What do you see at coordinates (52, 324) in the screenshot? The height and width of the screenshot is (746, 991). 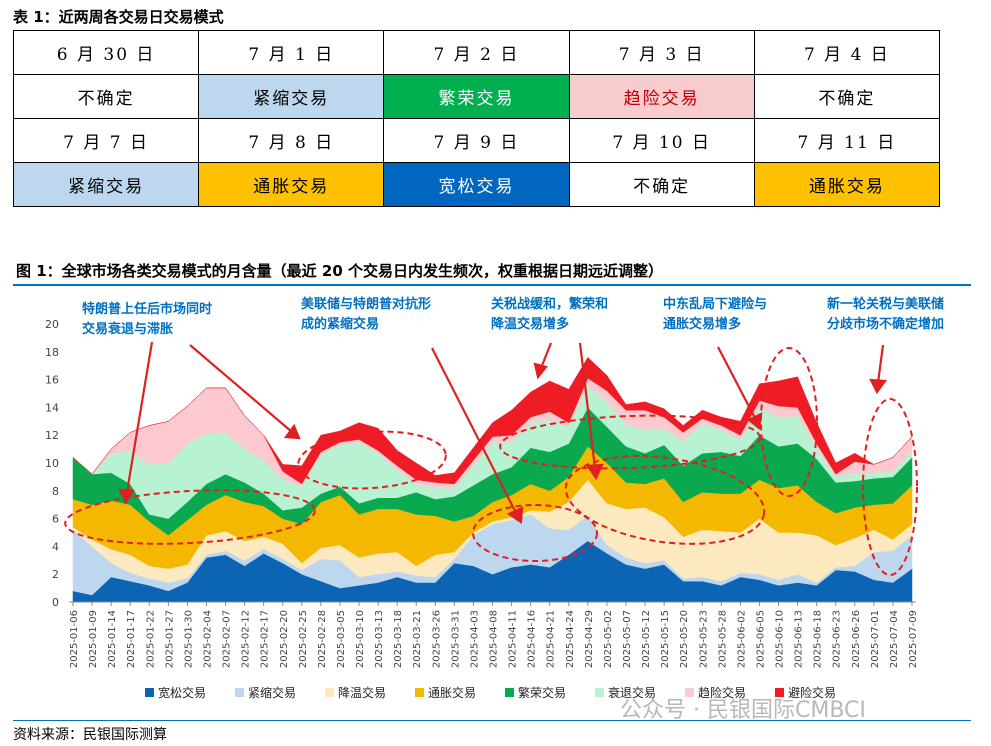 I see `y-tick-label: 20` at bounding box center [52, 324].